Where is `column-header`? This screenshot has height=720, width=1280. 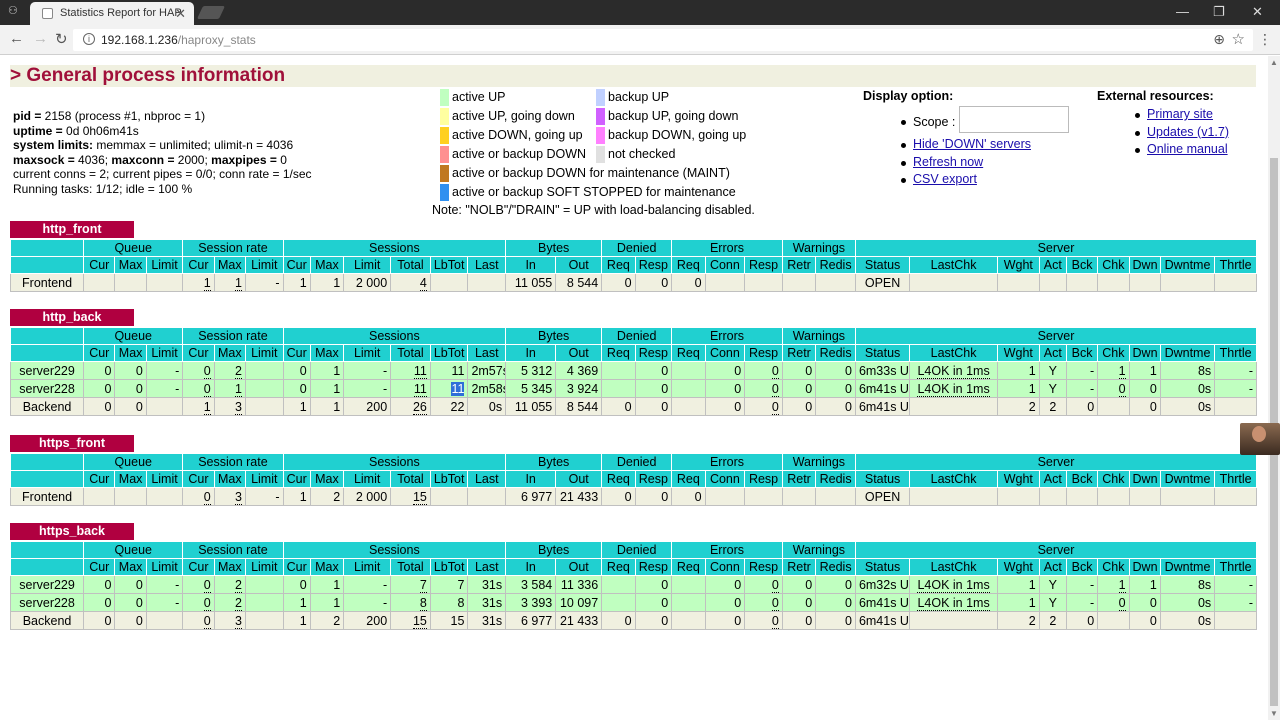 column-header is located at coordinates (47, 567).